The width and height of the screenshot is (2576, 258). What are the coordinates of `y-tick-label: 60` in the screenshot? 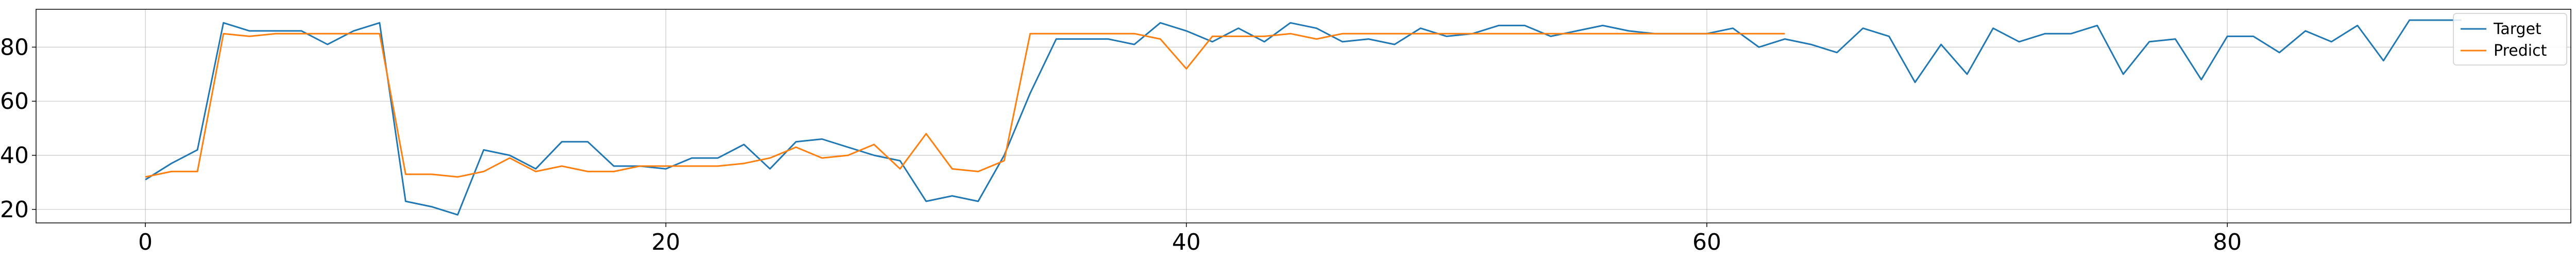 It's located at (14, 101).